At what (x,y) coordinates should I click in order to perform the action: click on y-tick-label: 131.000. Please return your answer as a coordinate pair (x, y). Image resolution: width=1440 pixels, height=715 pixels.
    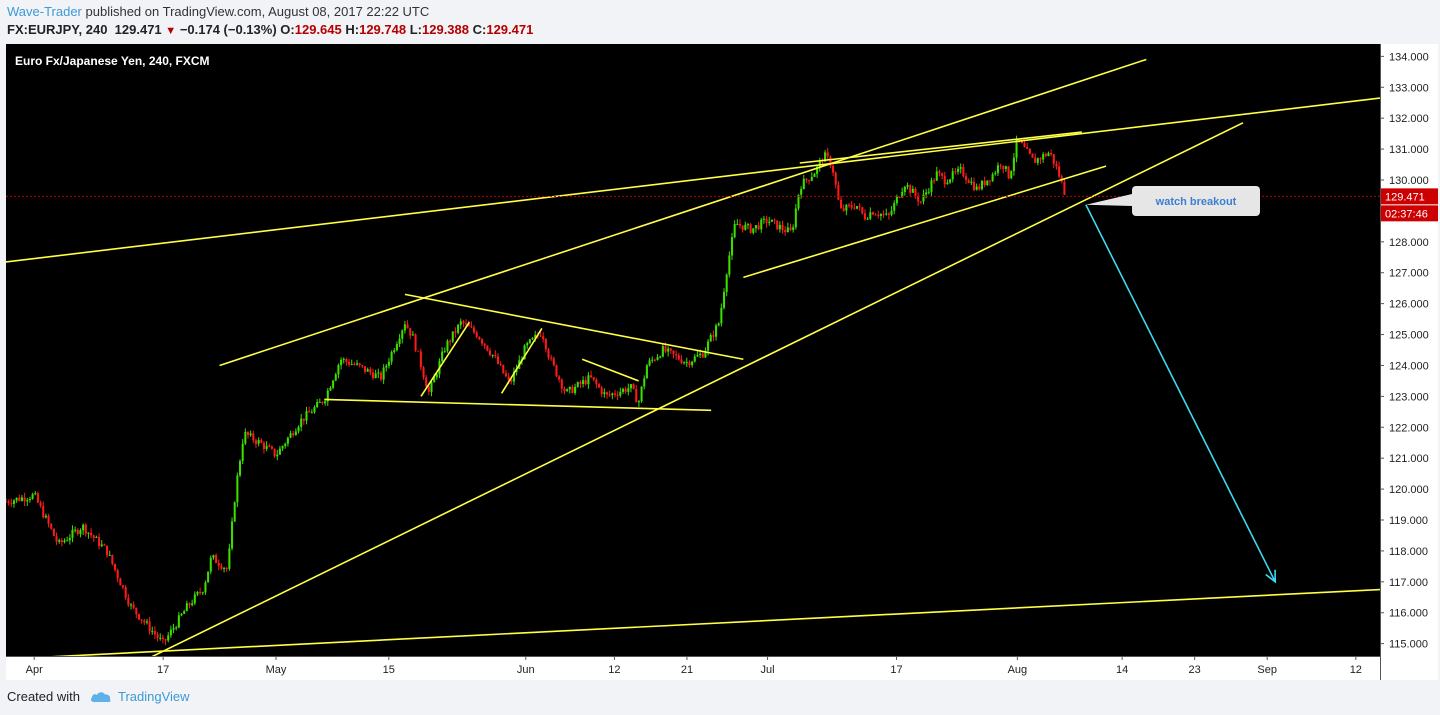
    Looking at the image, I should click on (1409, 150).